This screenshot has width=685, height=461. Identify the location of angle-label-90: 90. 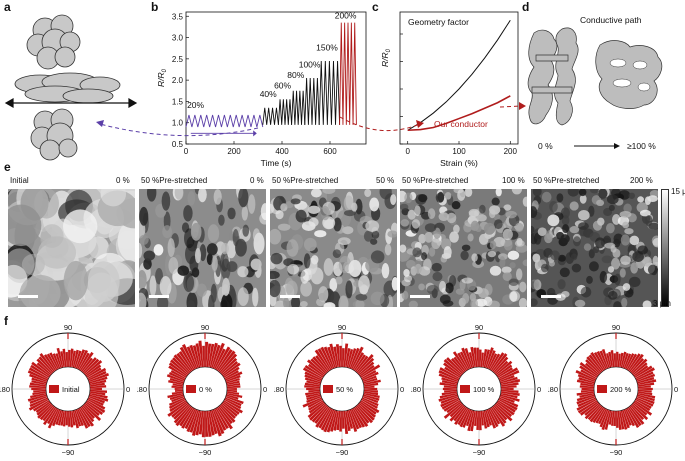
(68, 327).